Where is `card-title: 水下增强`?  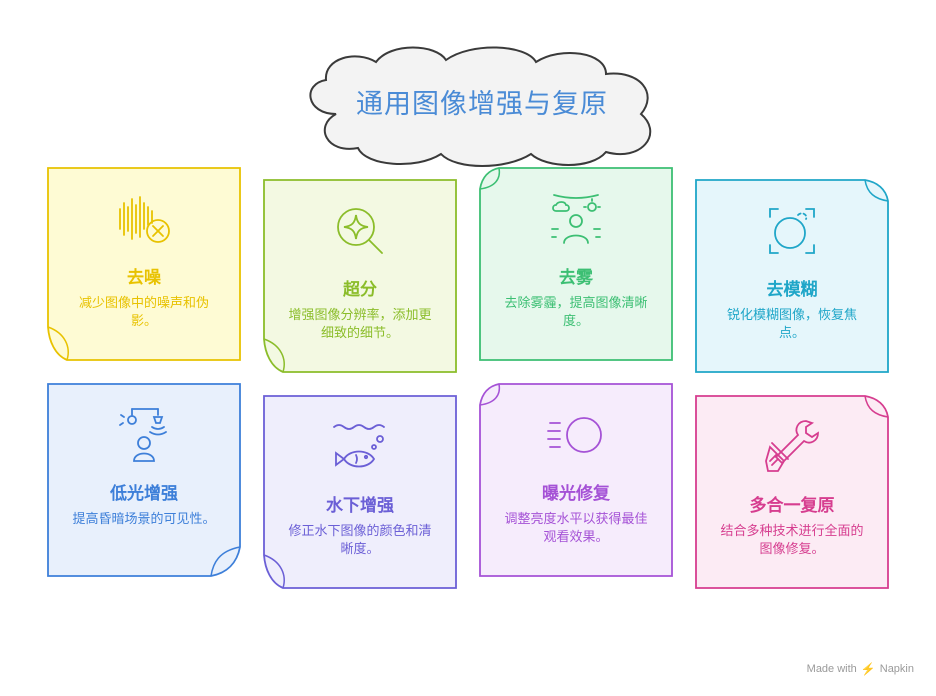
card-title: 水下增强 is located at coordinates (360, 506).